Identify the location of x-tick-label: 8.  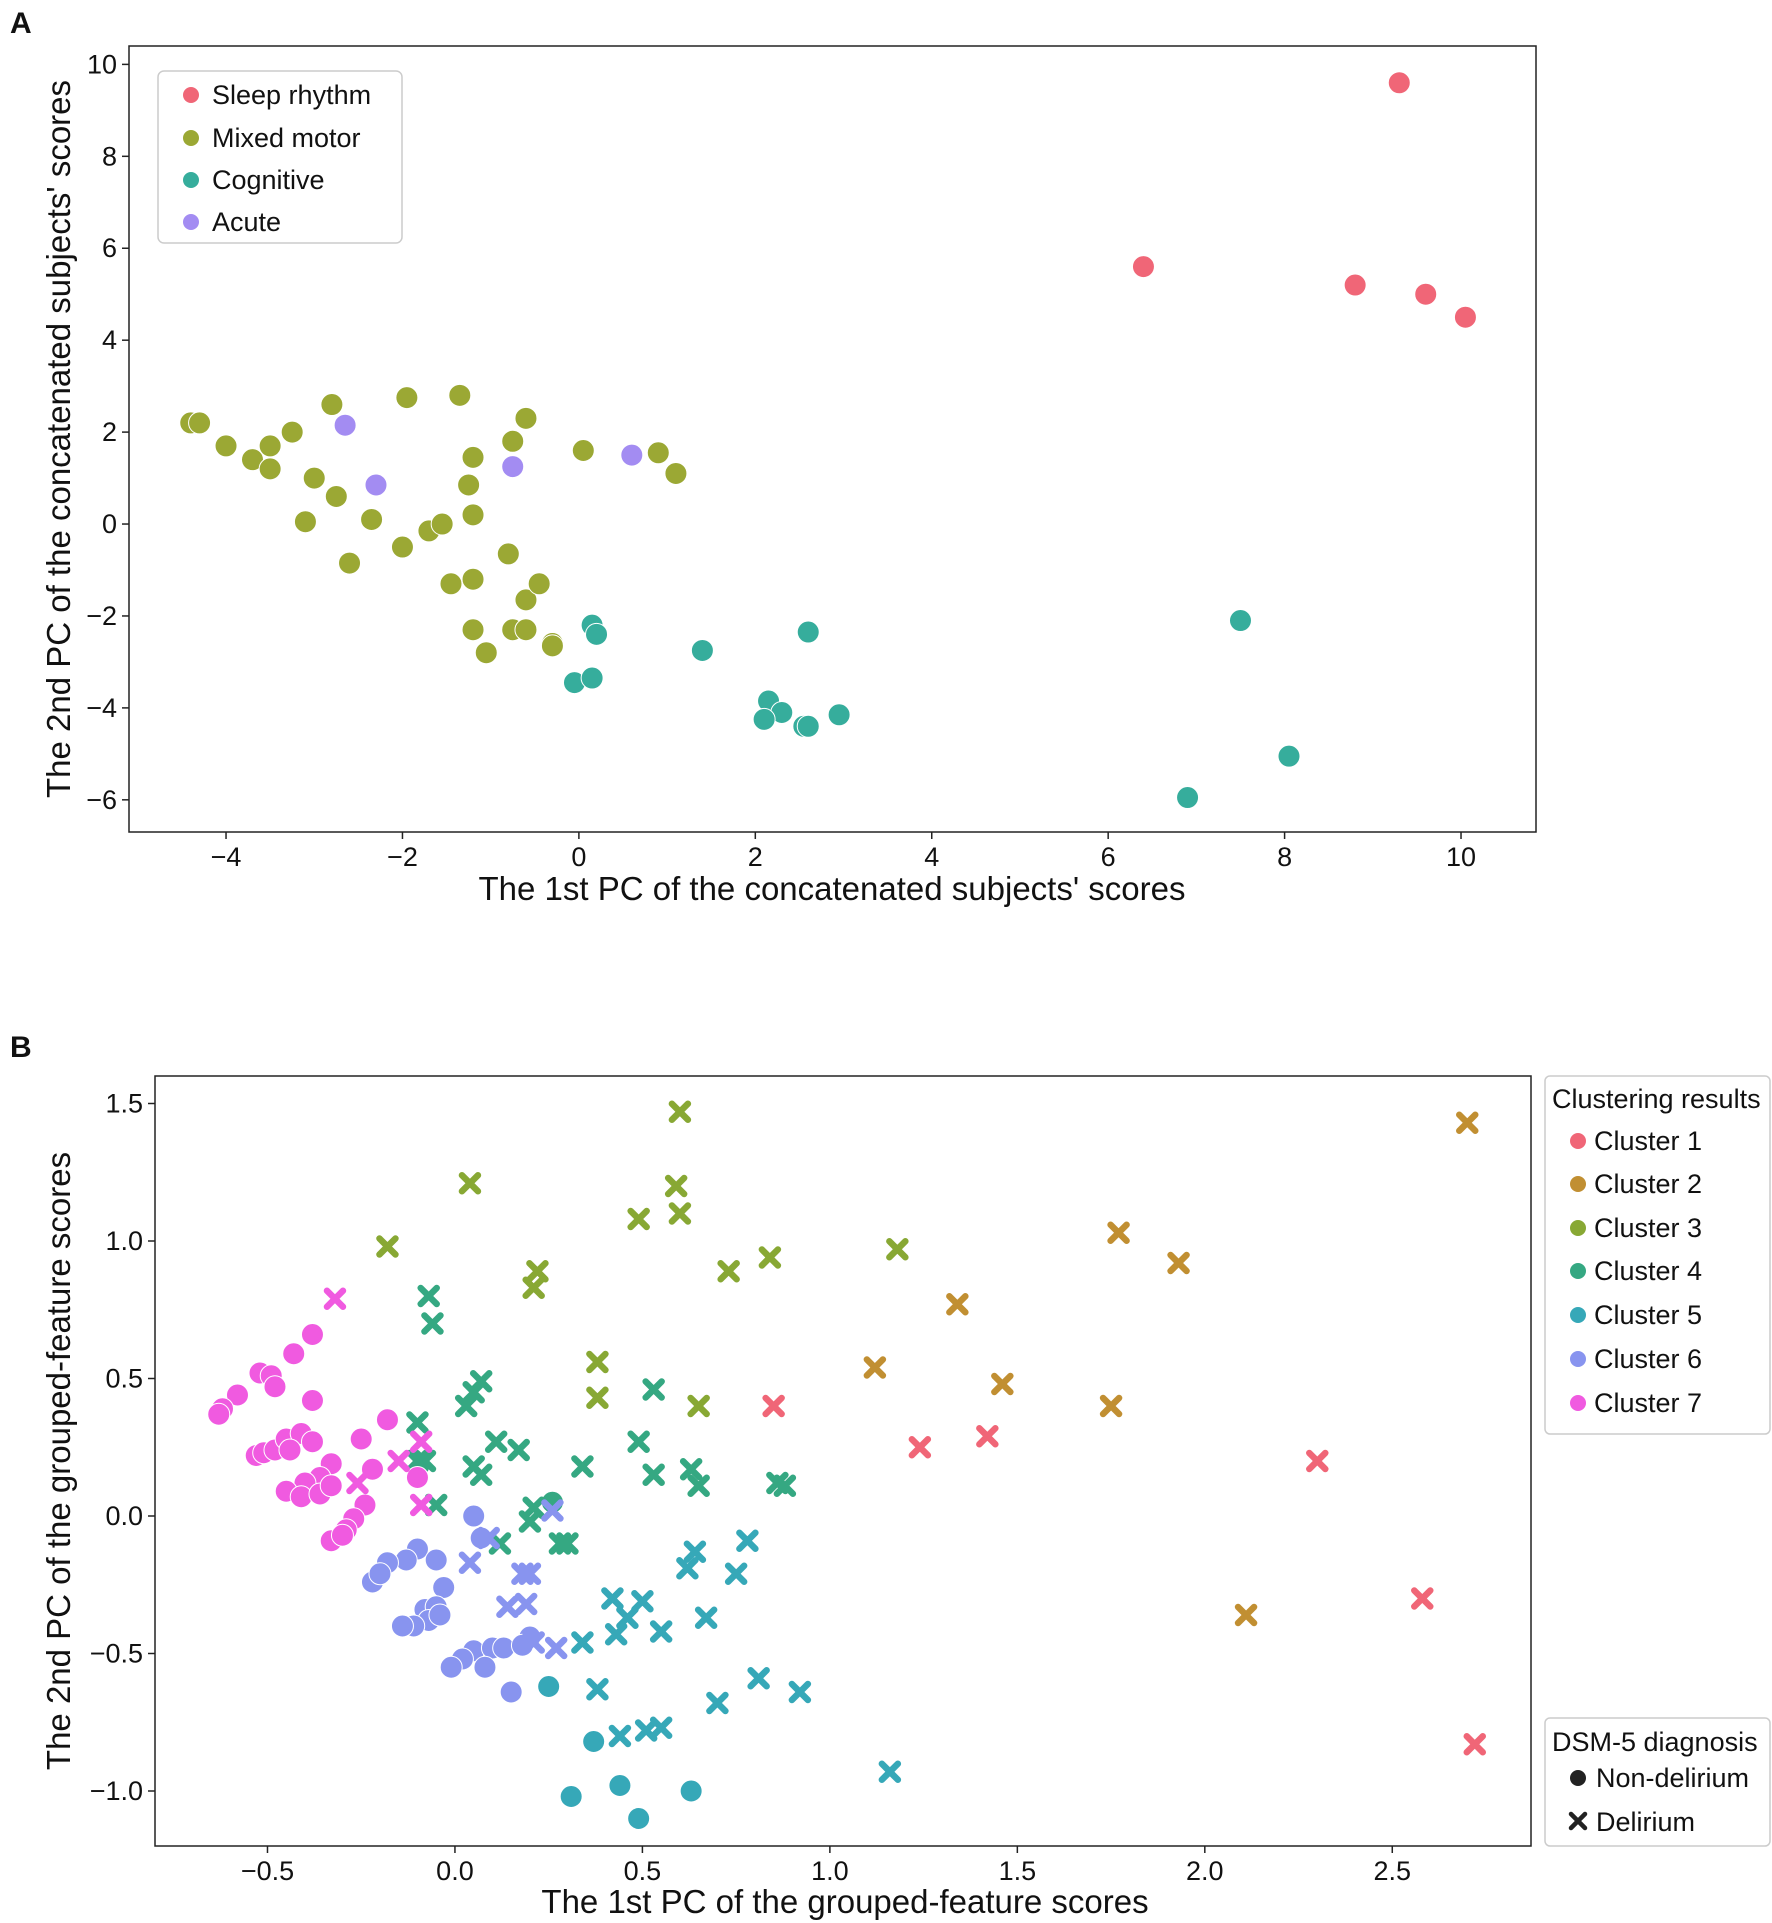
(1284, 857).